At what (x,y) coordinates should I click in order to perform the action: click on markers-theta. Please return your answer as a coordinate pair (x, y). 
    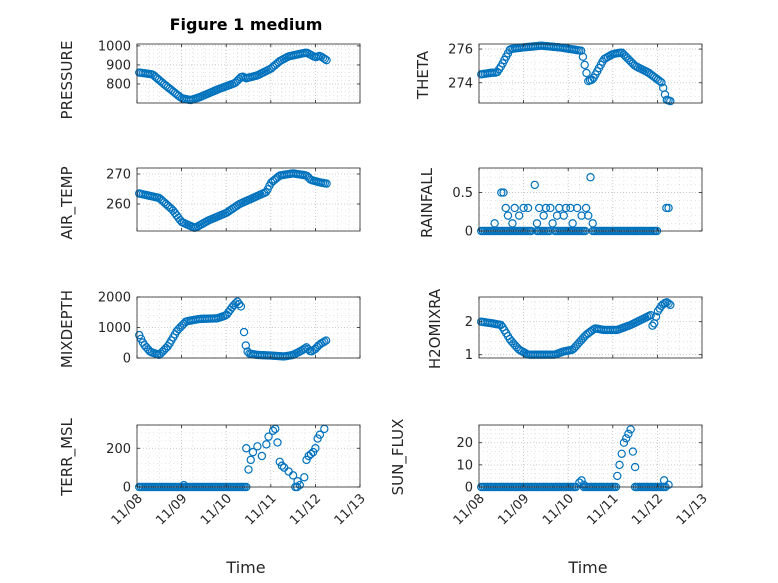
    Looking at the image, I should click on (576, 73).